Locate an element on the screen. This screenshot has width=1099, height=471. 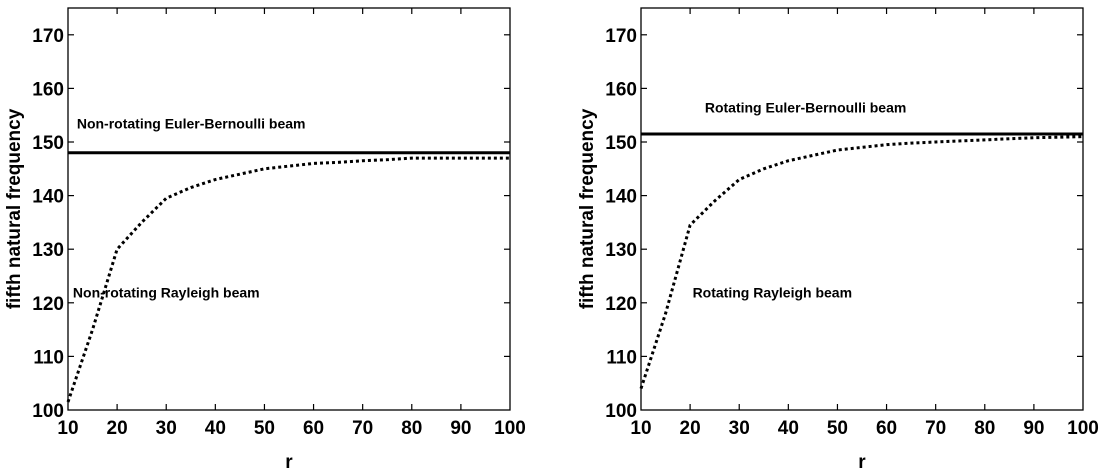
annotation-non-rotating-euler-bernoulli-beam: Non-rotating Euler-Bernoulli beam is located at coordinates (191, 124).